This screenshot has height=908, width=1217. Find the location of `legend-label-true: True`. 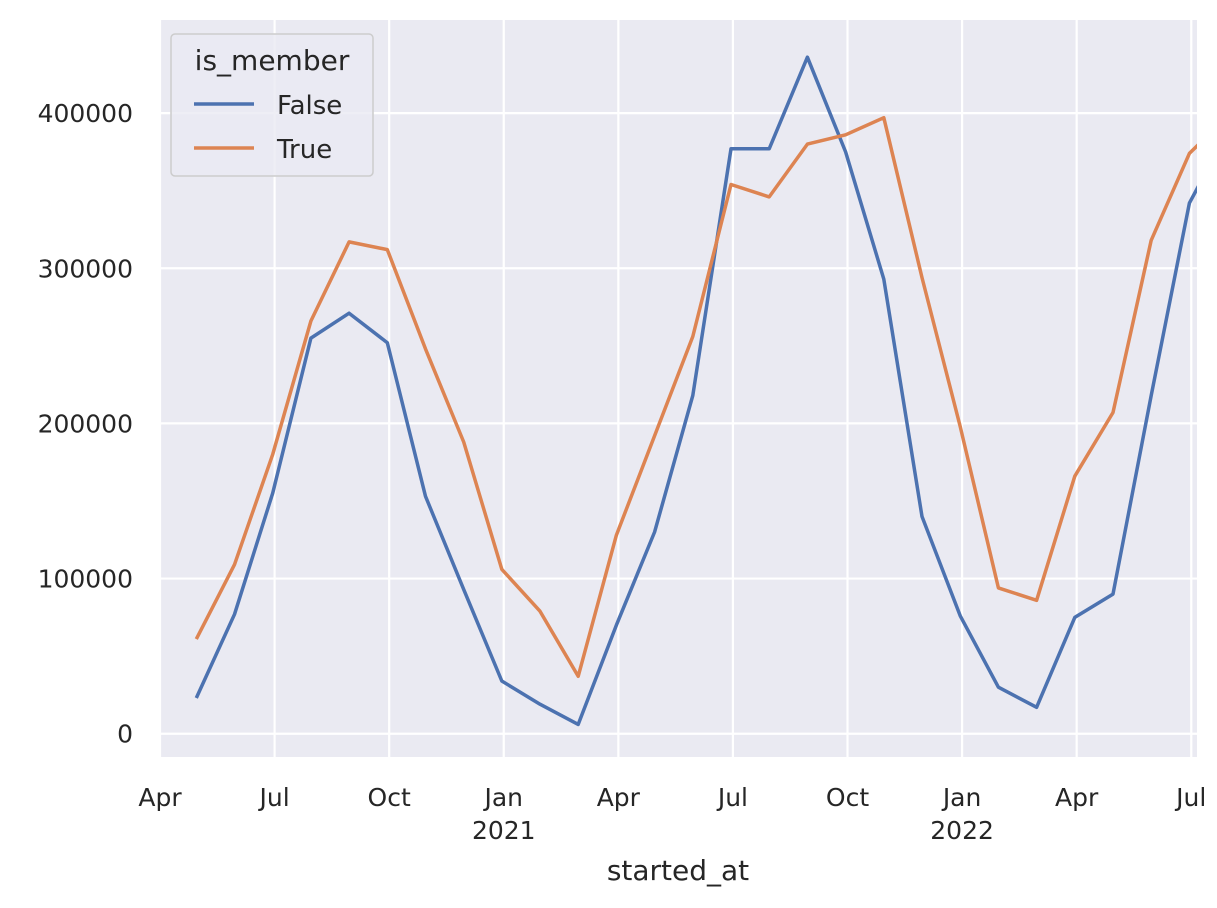

legend-label-true: True is located at coordinates (304, 150).